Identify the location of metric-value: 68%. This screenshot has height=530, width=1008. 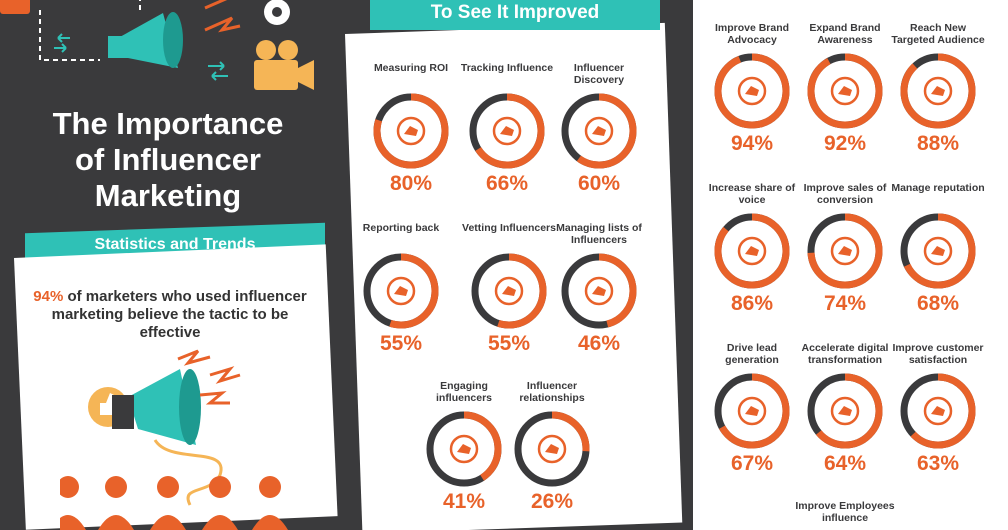
(938, 303).